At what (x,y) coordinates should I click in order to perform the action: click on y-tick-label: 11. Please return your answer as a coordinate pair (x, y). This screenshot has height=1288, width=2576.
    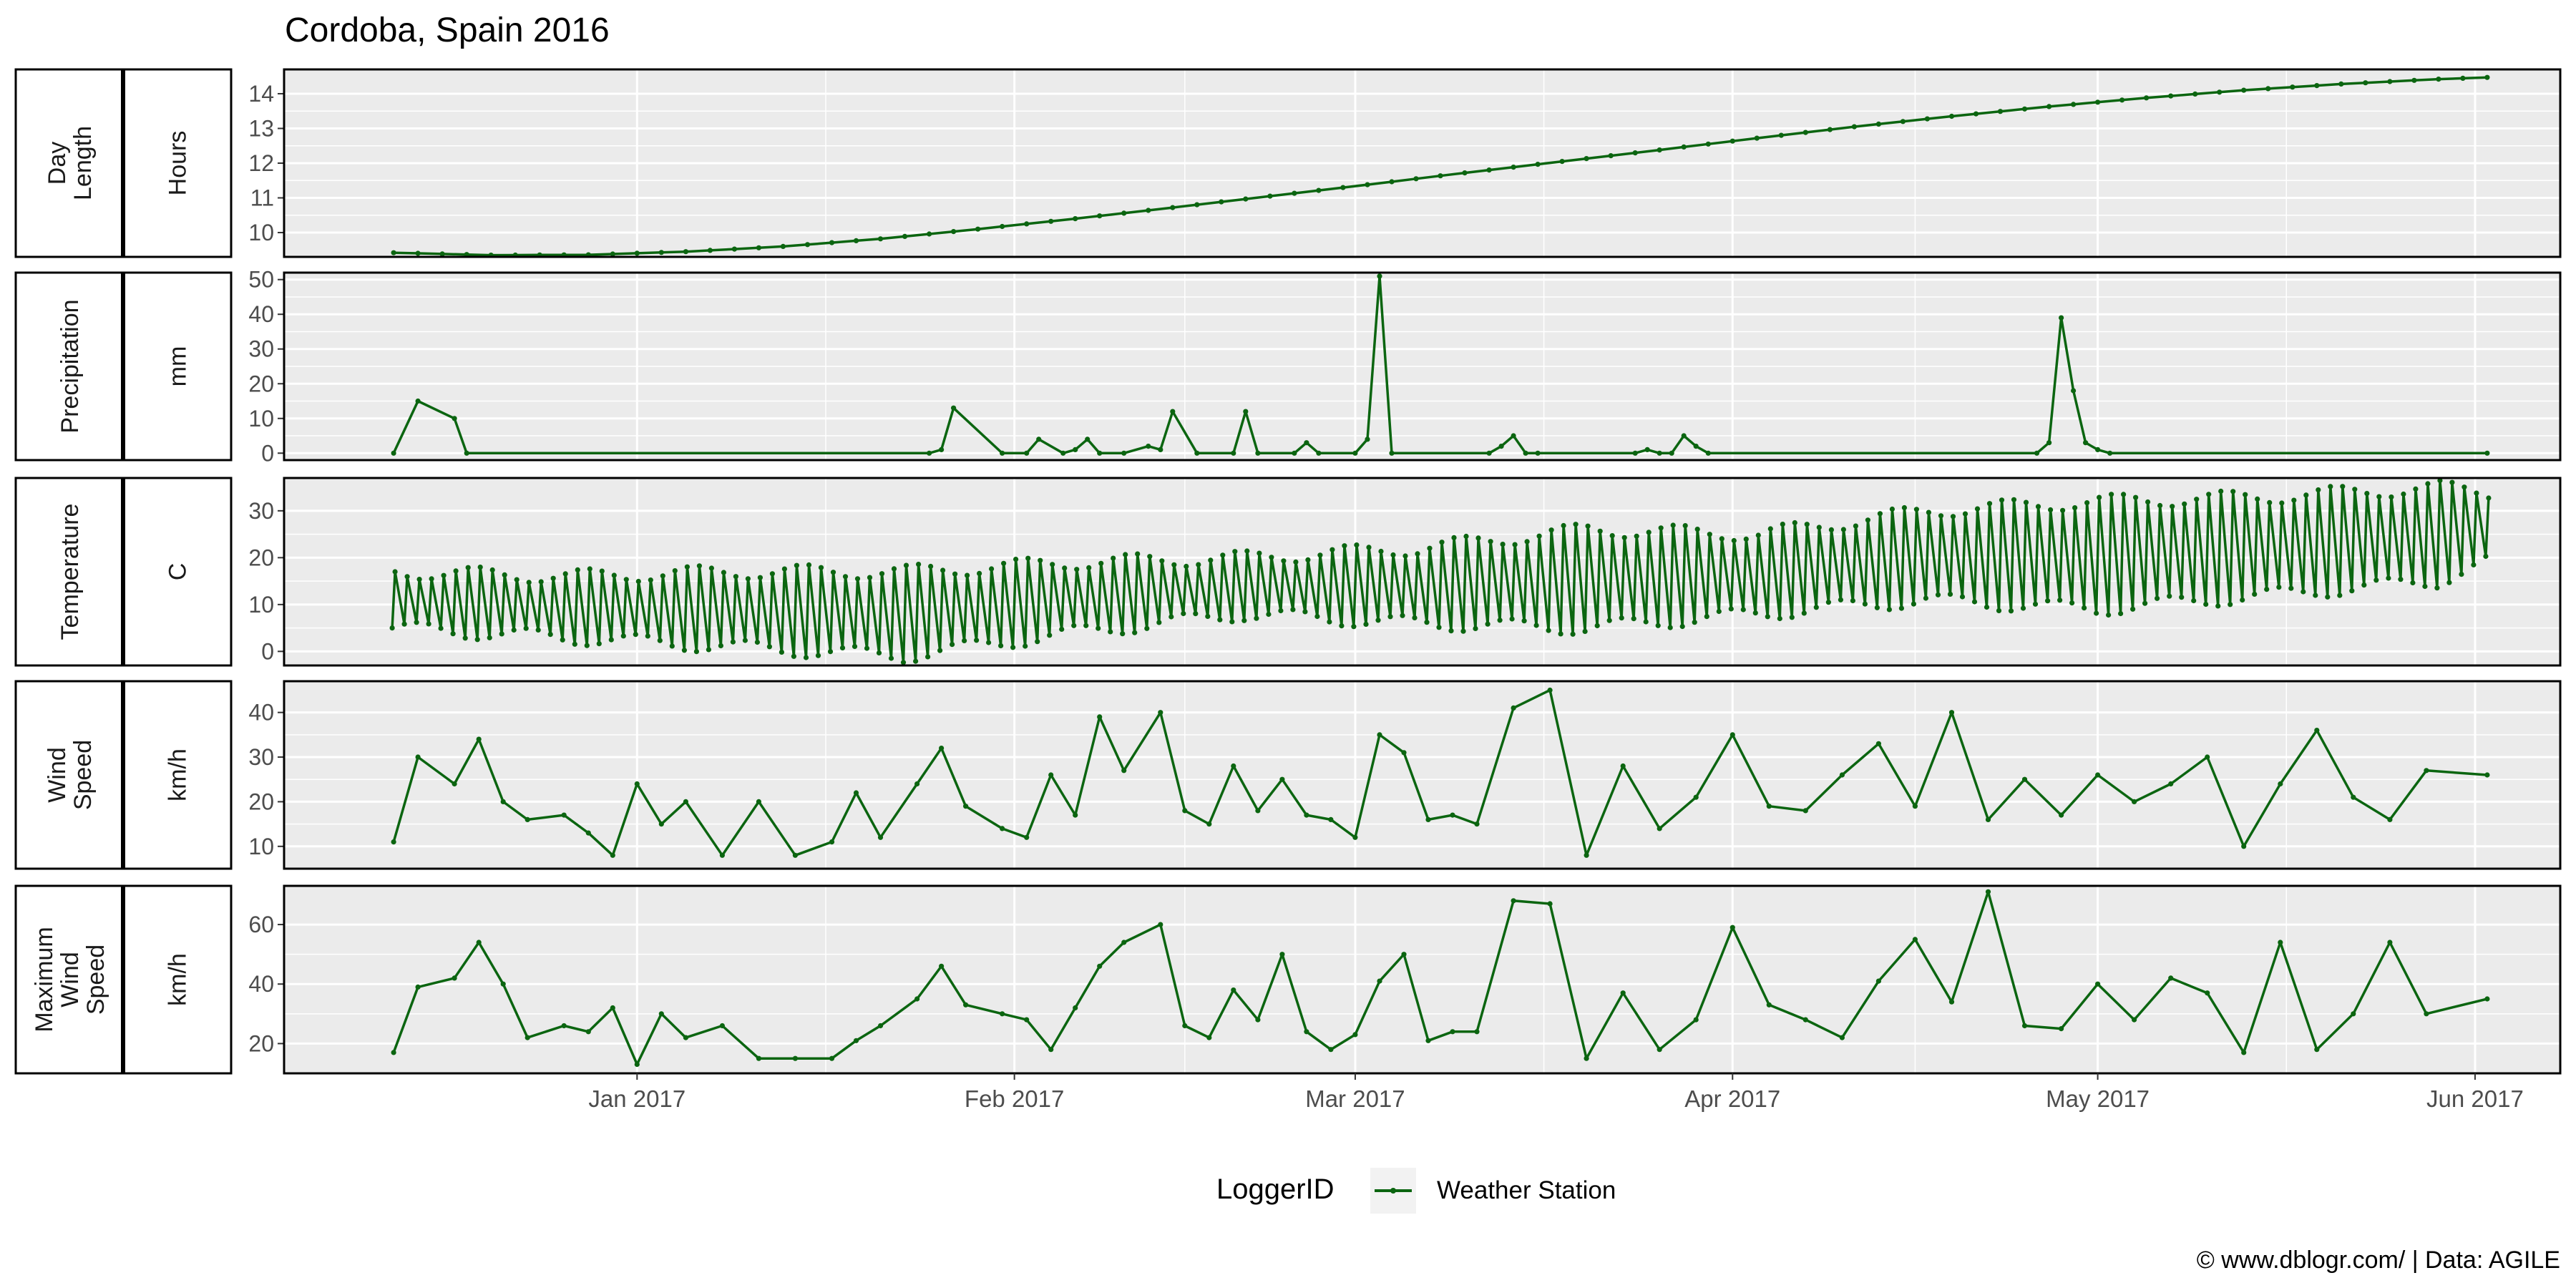
    Looking at the image, I should click on (262, 198).